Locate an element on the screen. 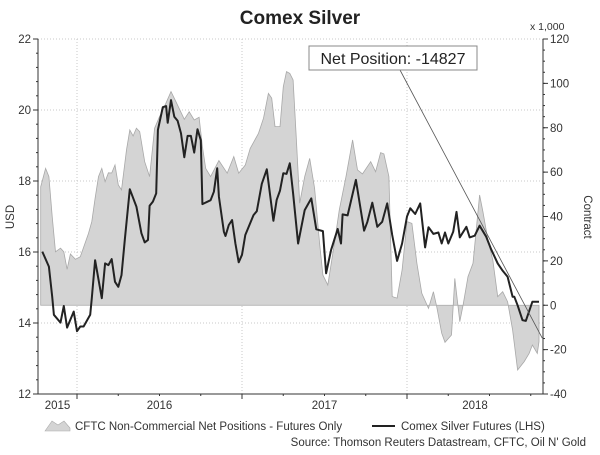 The height and width of the screenshot is (455, 600). left-tick-label: 12 is located at coordinates (24, 395).